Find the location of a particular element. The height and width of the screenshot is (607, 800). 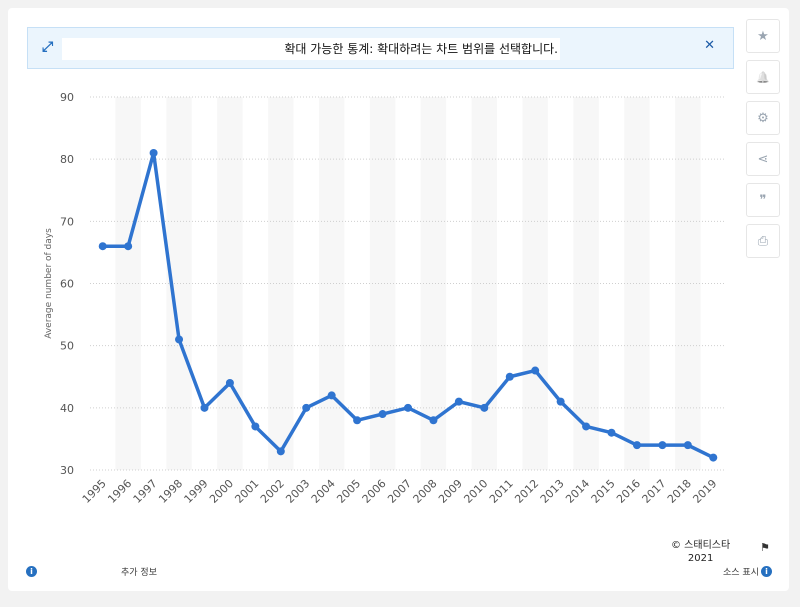

credit-year: 2021 is located at coordinates (700, 558).